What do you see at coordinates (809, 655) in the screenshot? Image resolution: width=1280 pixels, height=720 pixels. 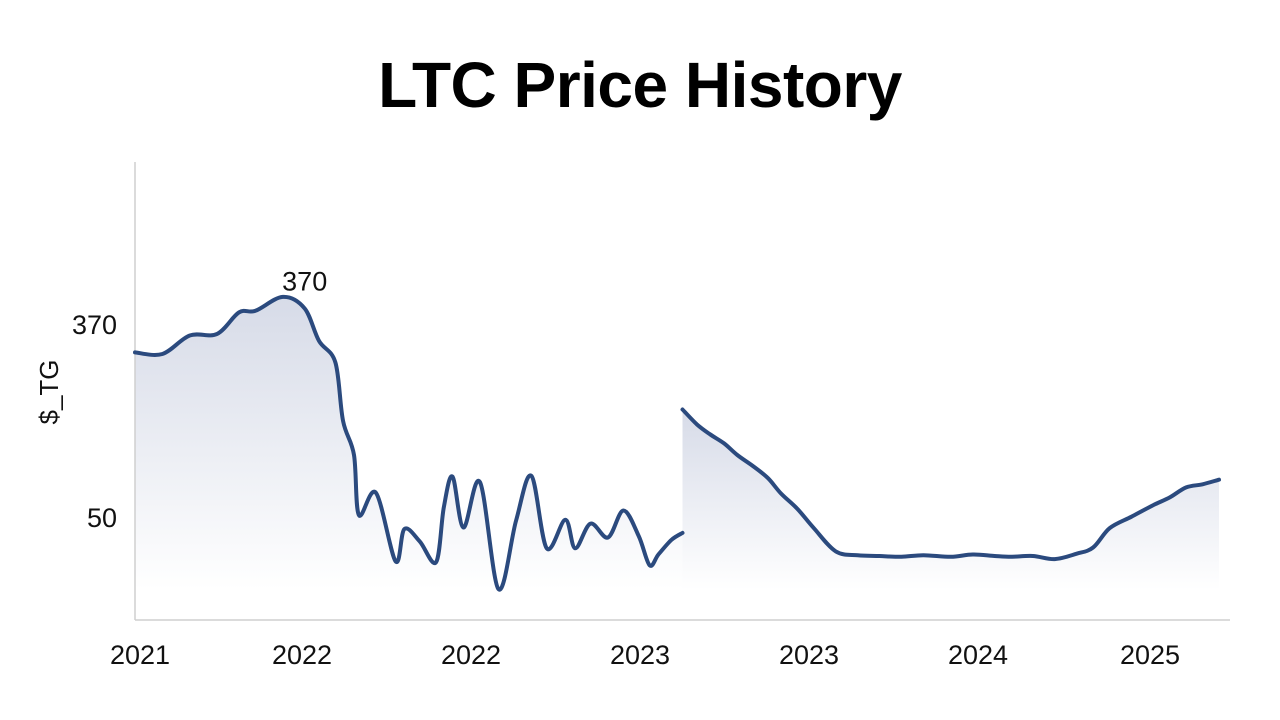 I see `x-tick-label-4: 2023` at bounding box center [809, 655].